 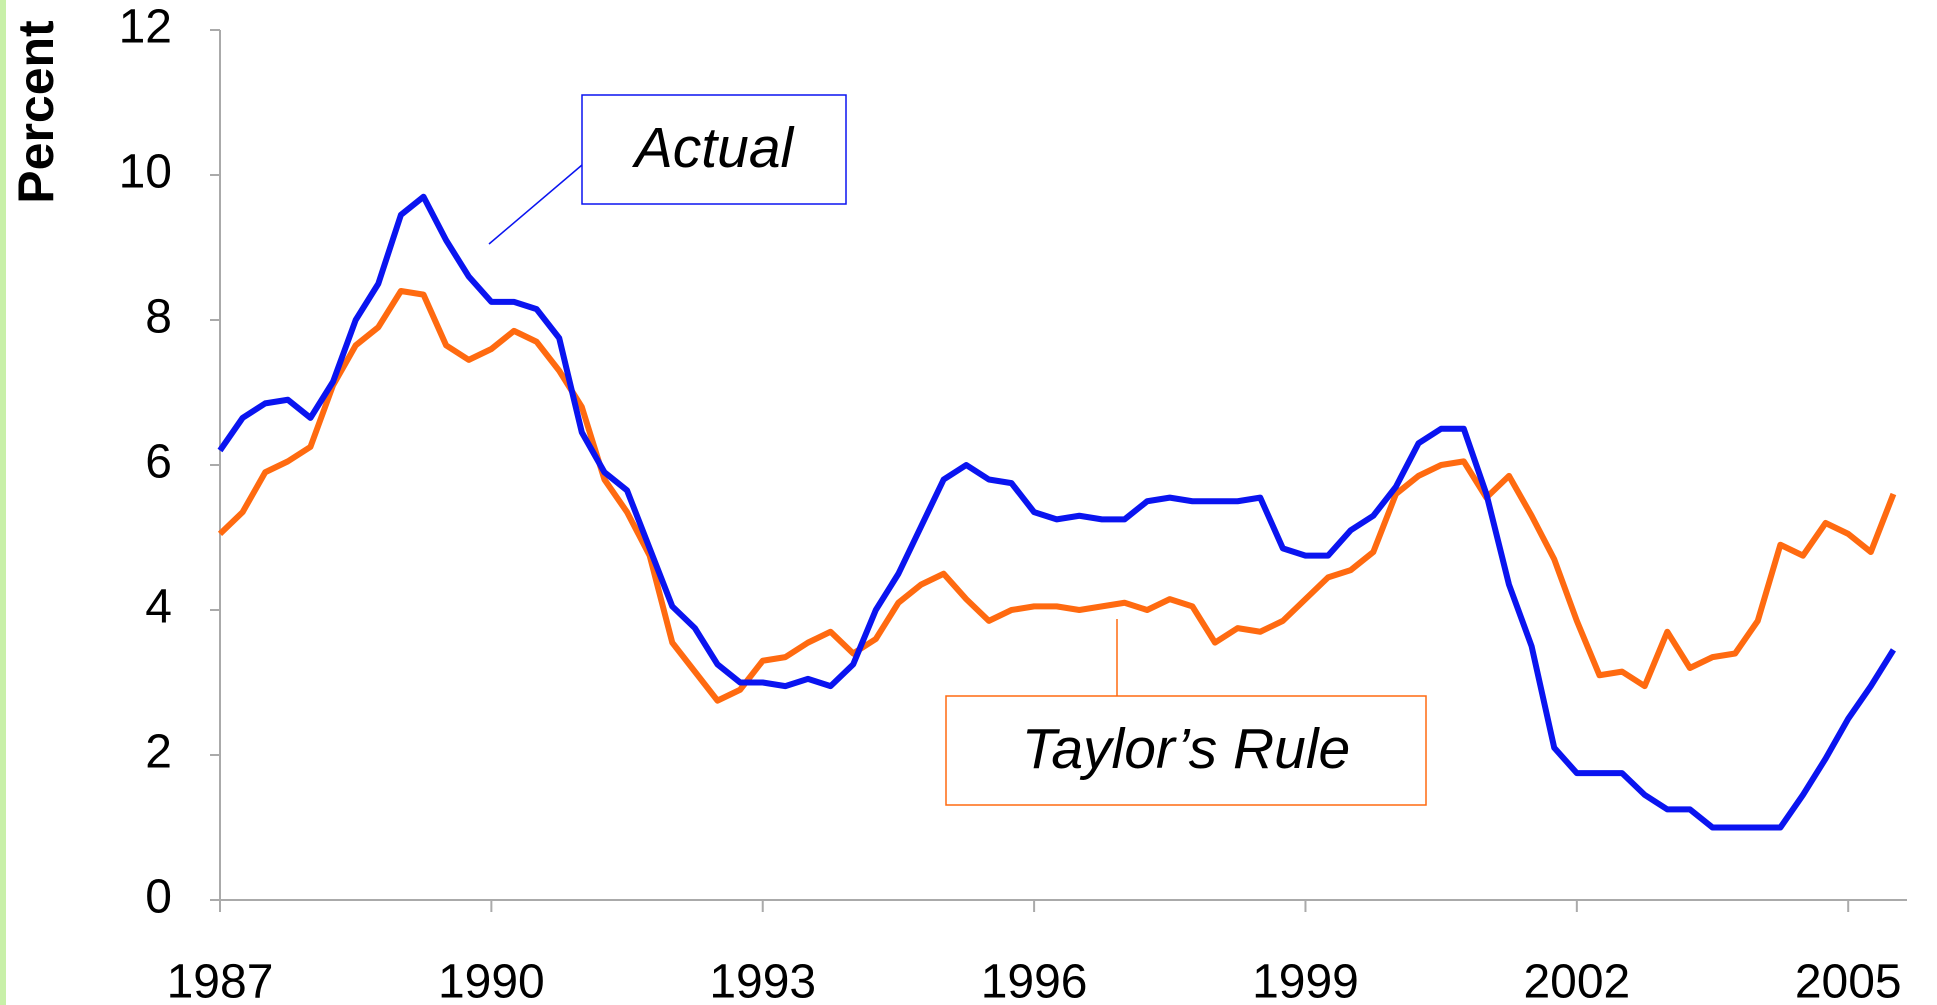 I want to click on x-tick-label: 1987, so click(x=220, y=980).